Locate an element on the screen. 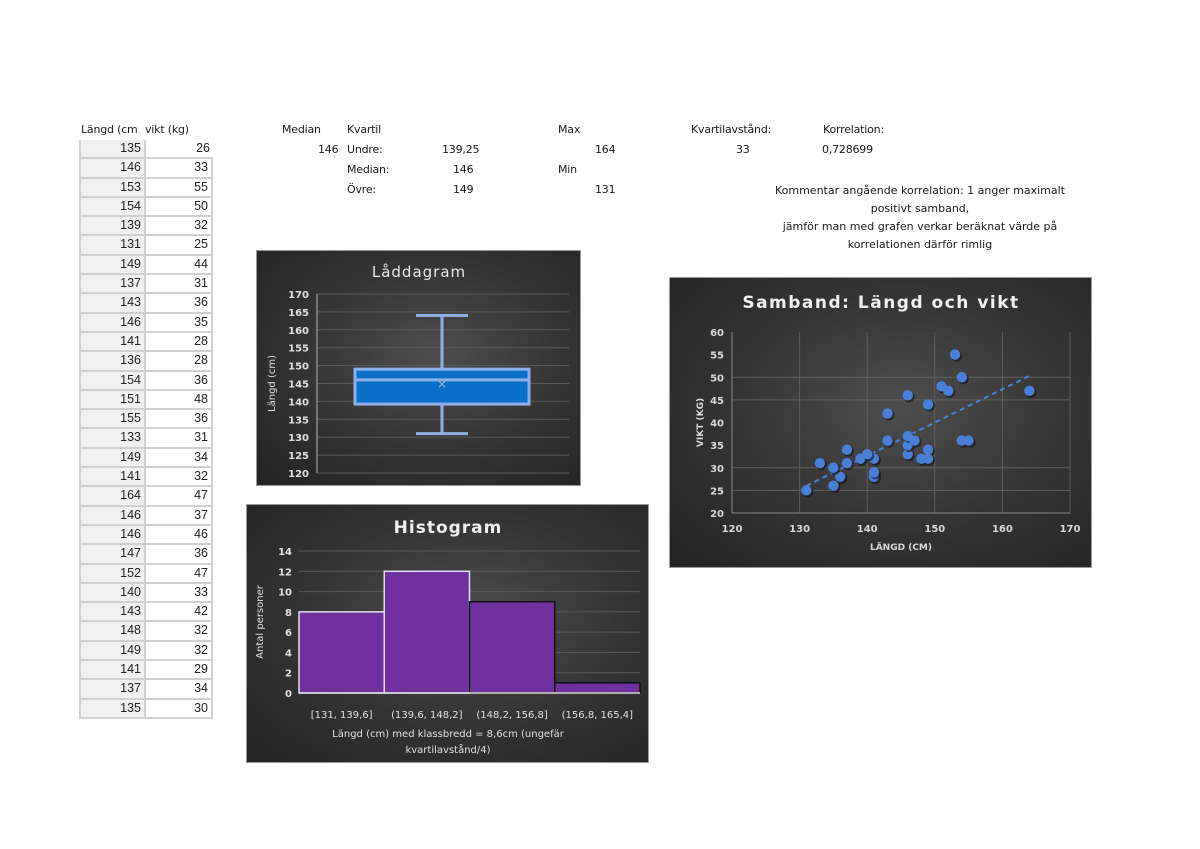  min-label: Min is located at coordinates (567, 169).